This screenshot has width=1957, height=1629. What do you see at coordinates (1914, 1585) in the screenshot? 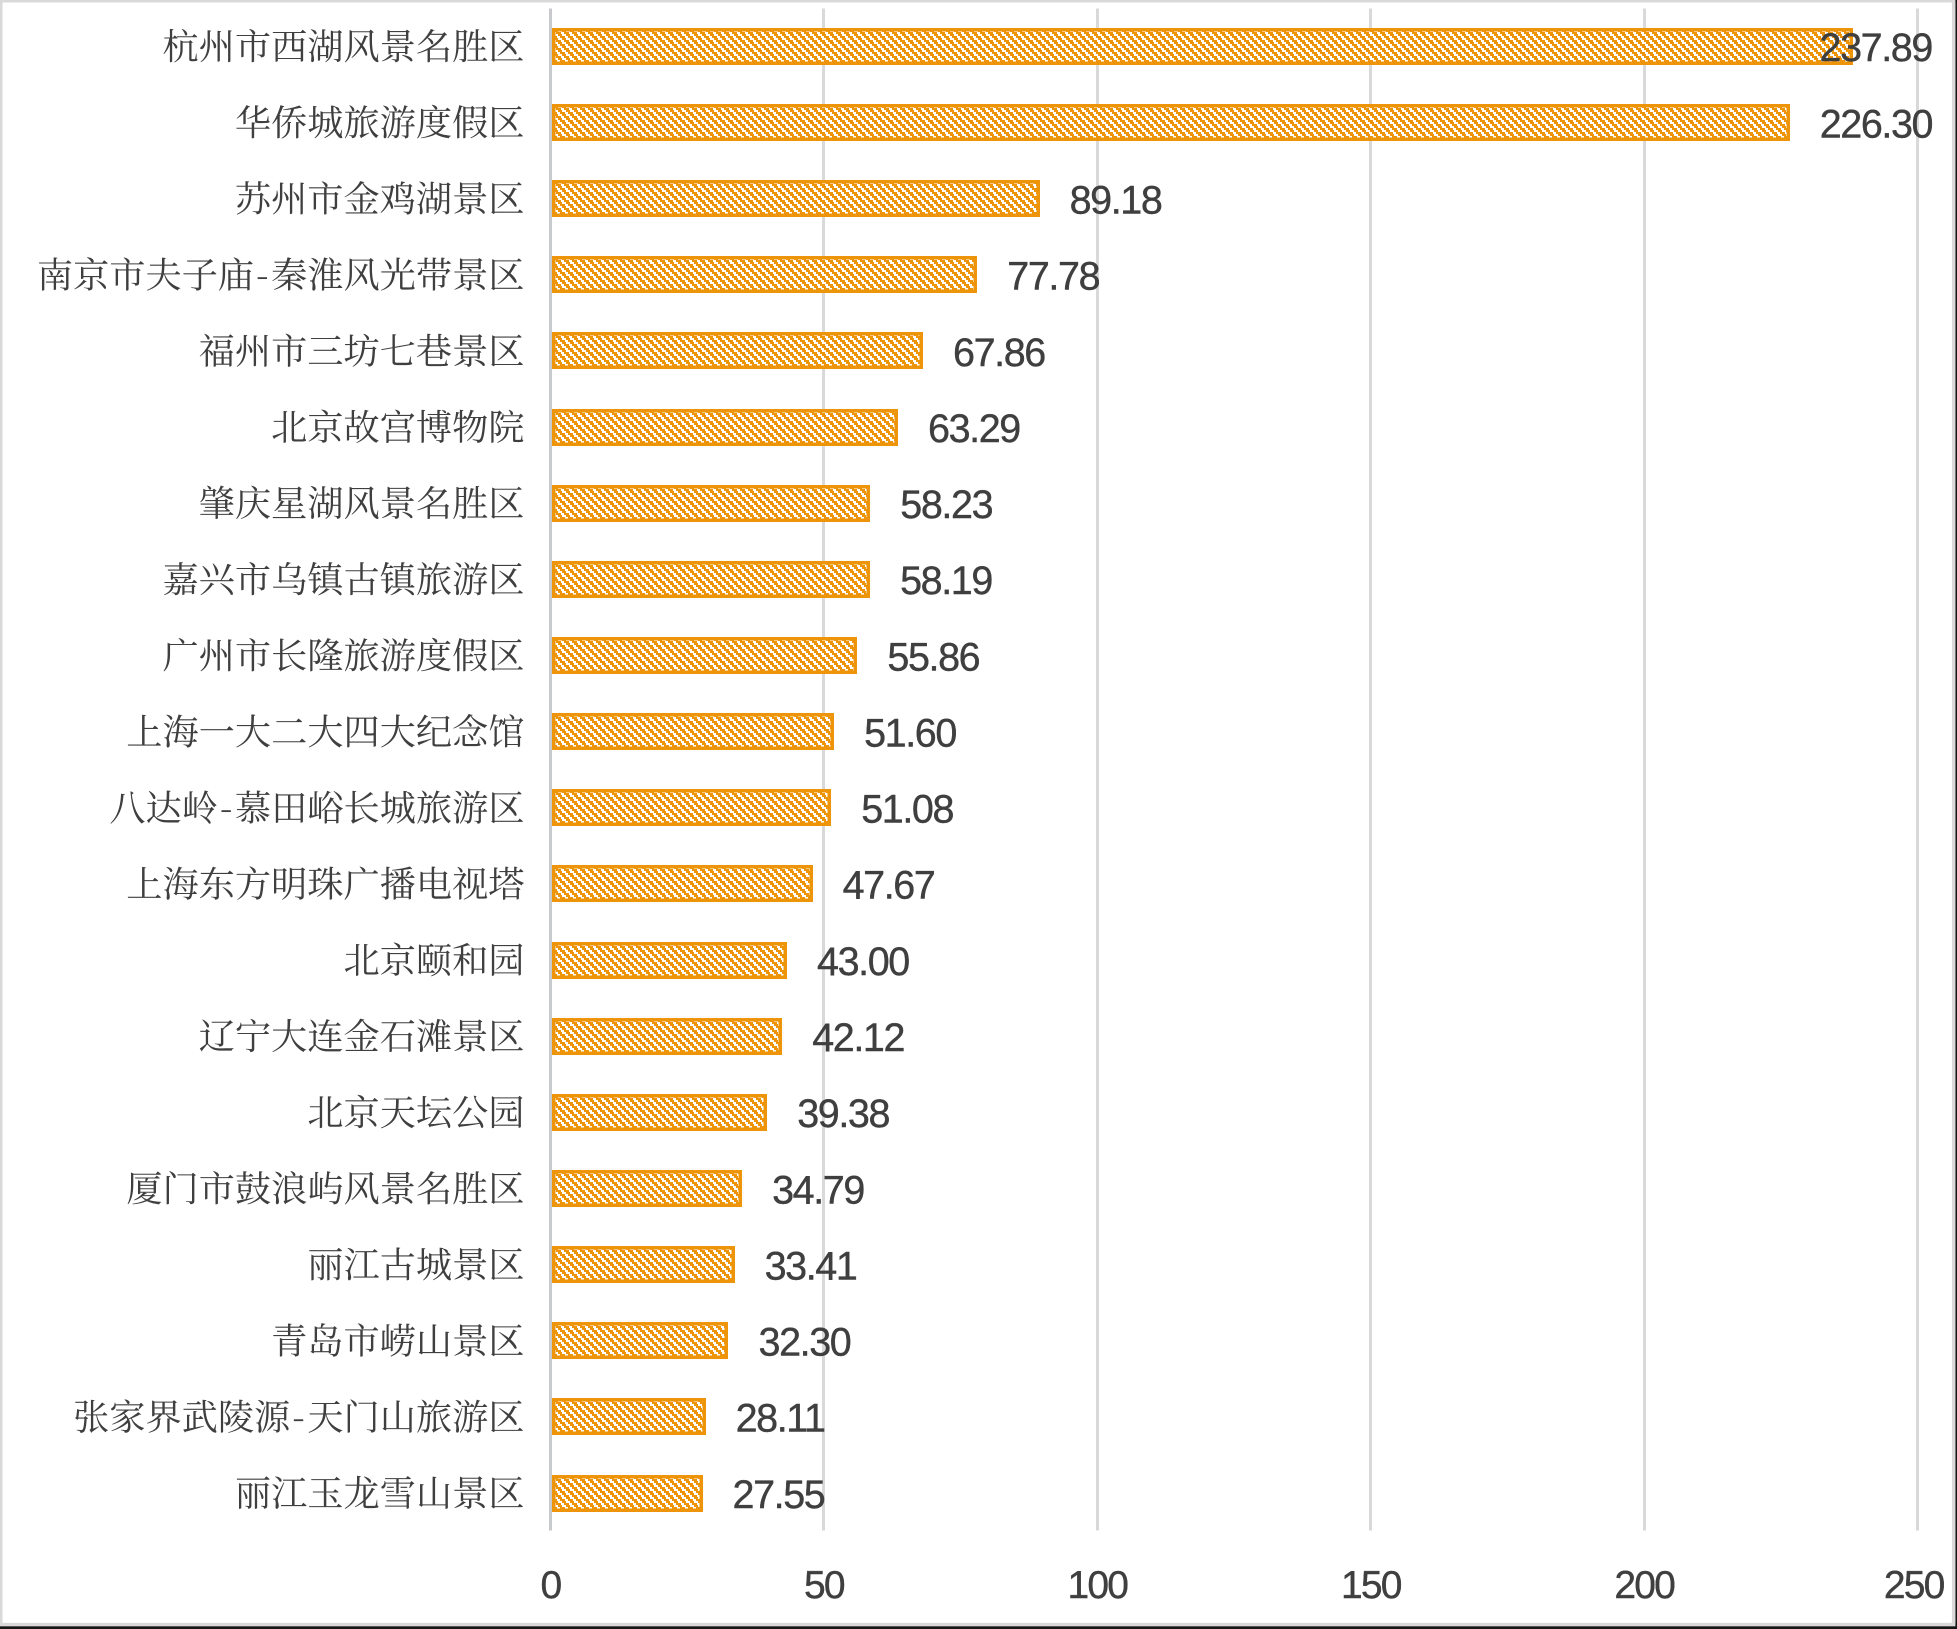
I see `svg-text: 250` at bounding box center [1914, 1585].